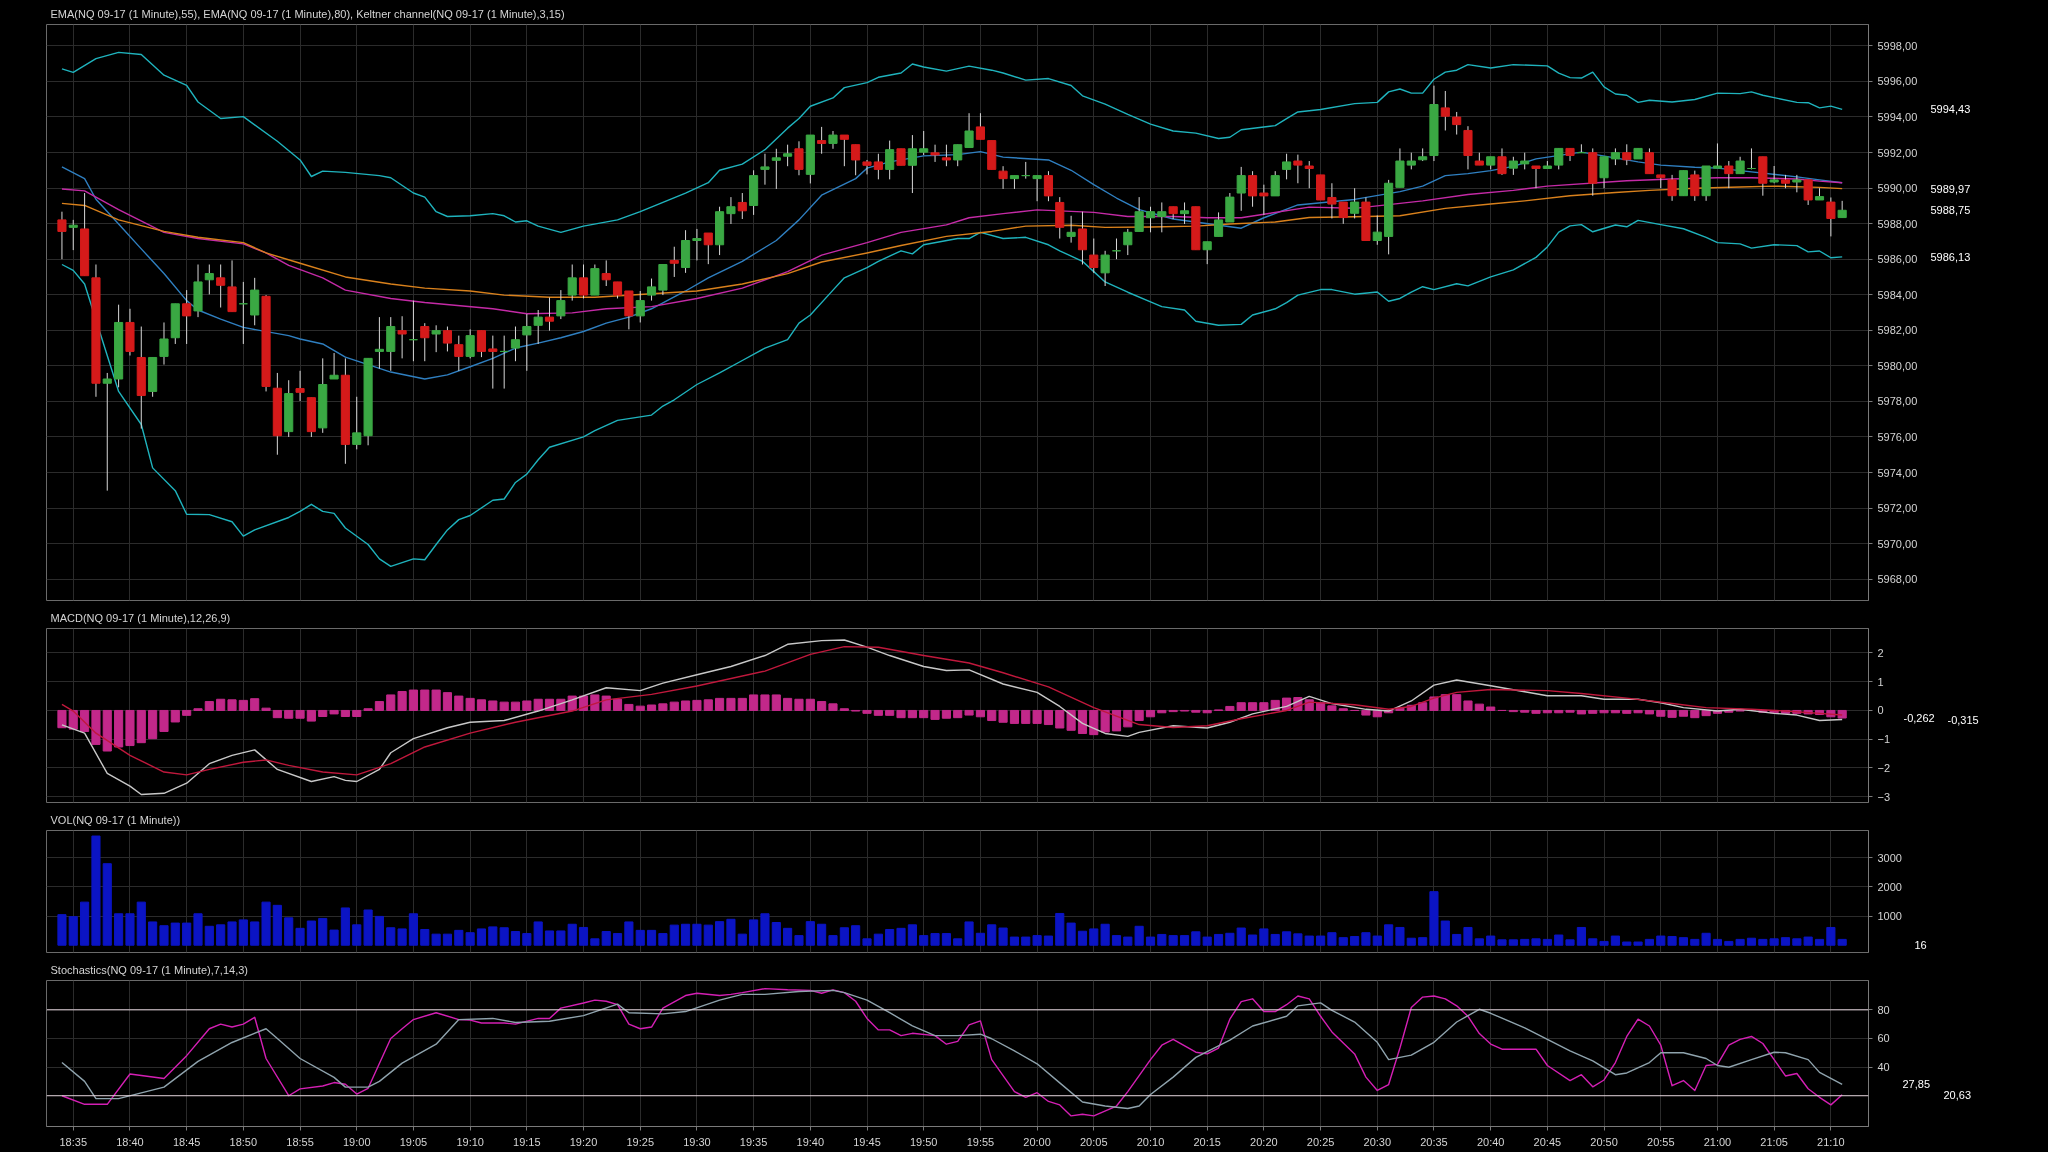 This screenshot has height=1152, width=2048. What do you see at coordinates (1897, 188) in the screenshot?
I see `y-tick-label: 5990,00` at bounding box center [1897, 188].